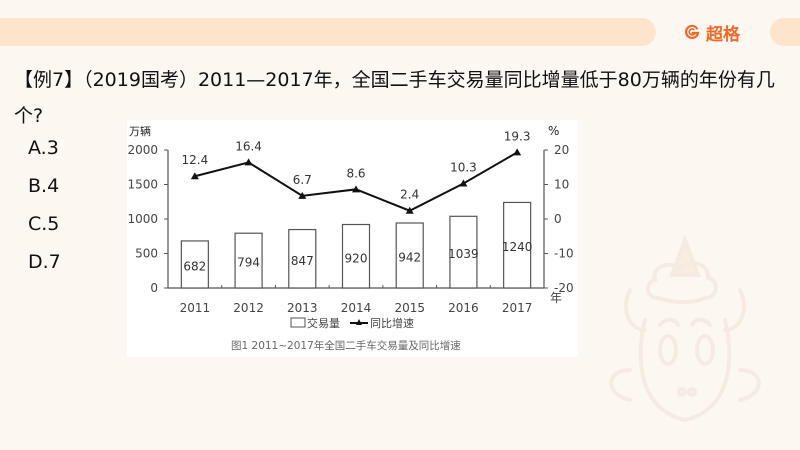 This screenshot has width=800, height=450. I want to click on bar-value-label: 1240, so click(517, 247).